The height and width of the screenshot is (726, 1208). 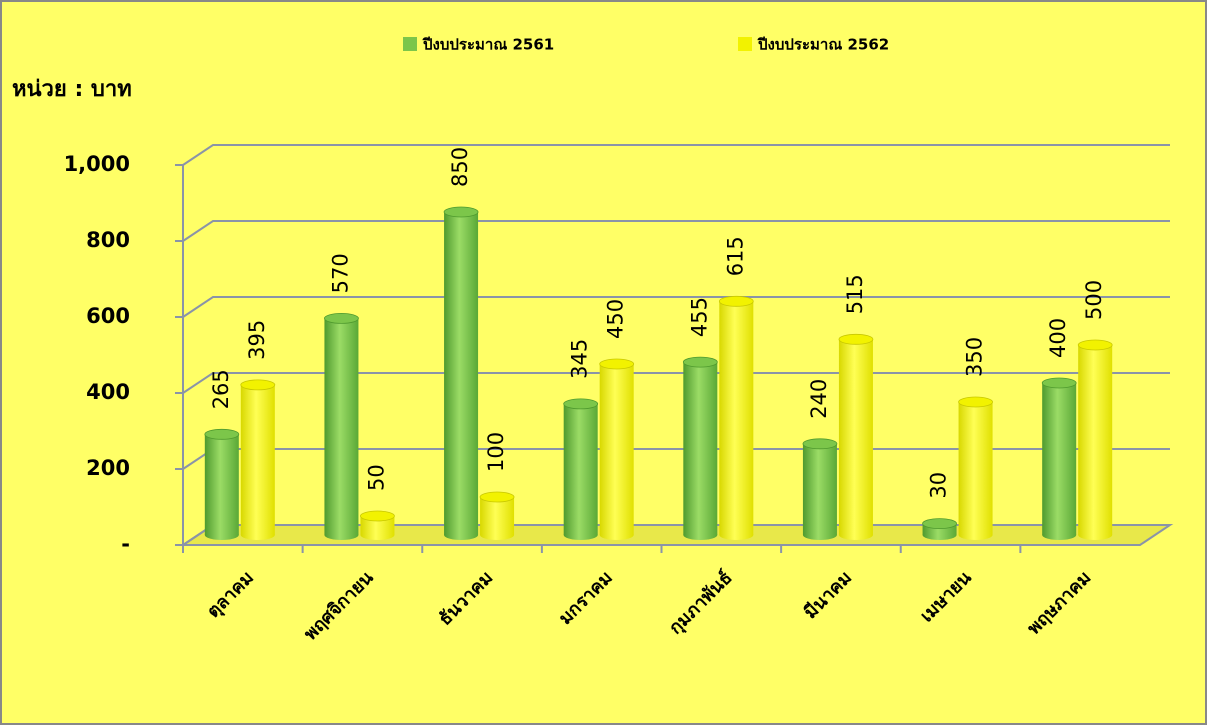 What do you see at coordinates (496, 452) in the screenshot?
I see `value-label: 100` at bounding box center [496, 452].